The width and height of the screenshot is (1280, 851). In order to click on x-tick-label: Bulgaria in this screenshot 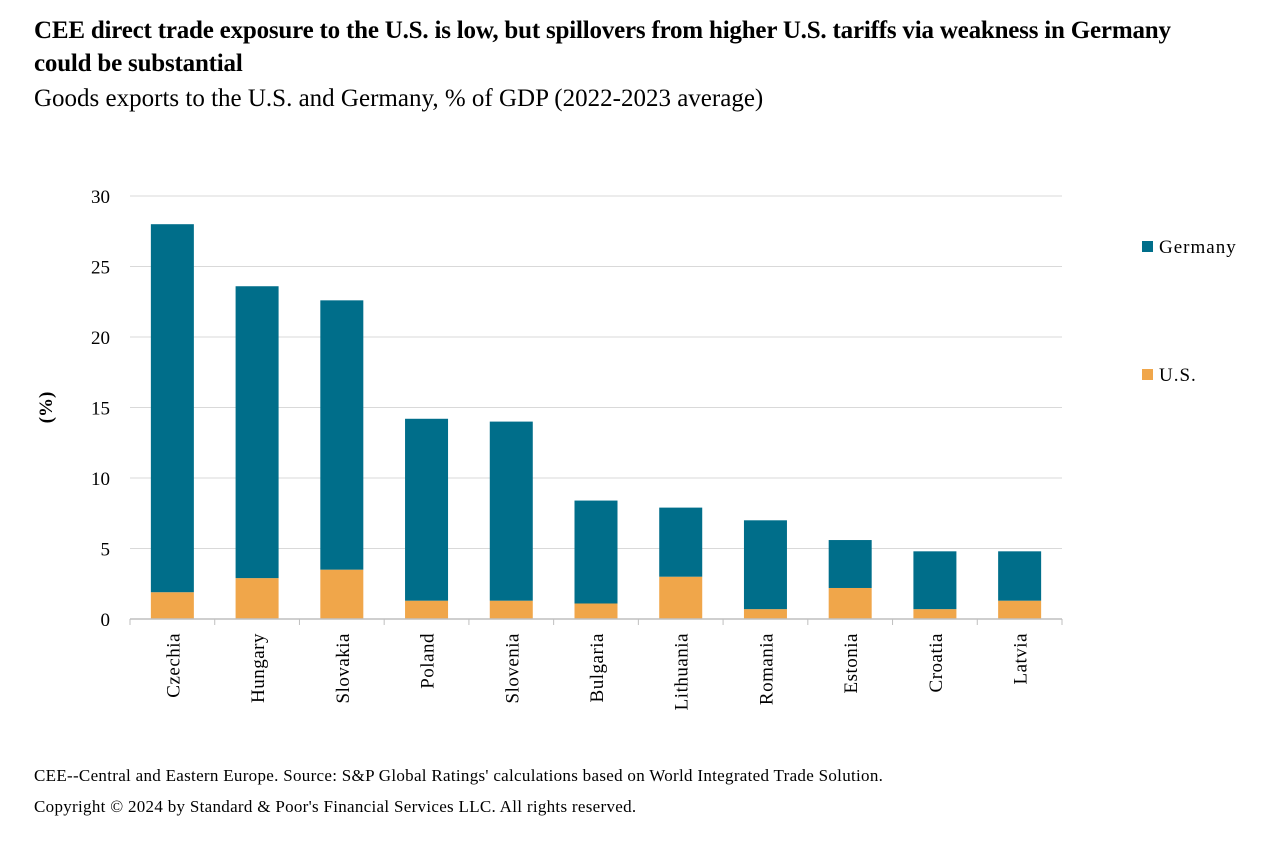, I will do `click(597, 667)`.